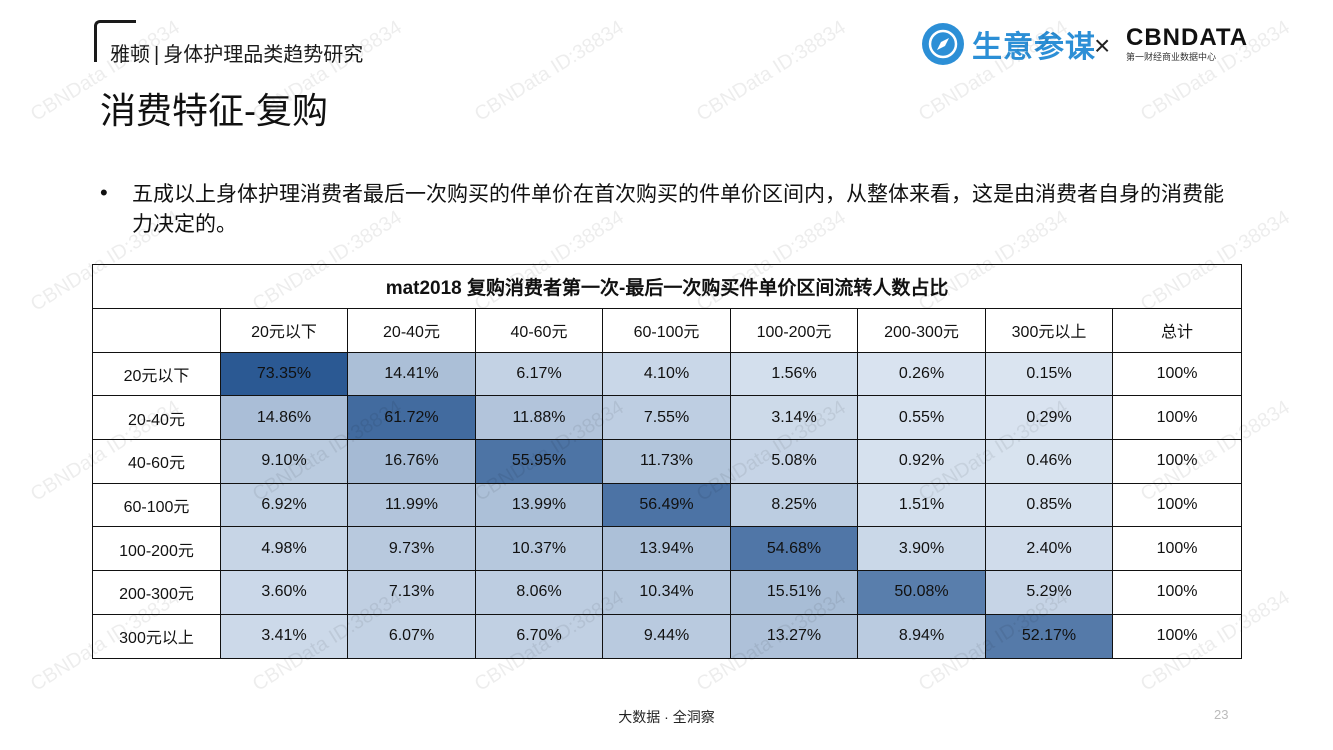  Describe the element at coordinates (156, 461) in the screenshot. I see `row-label: 40-60元` at that location.